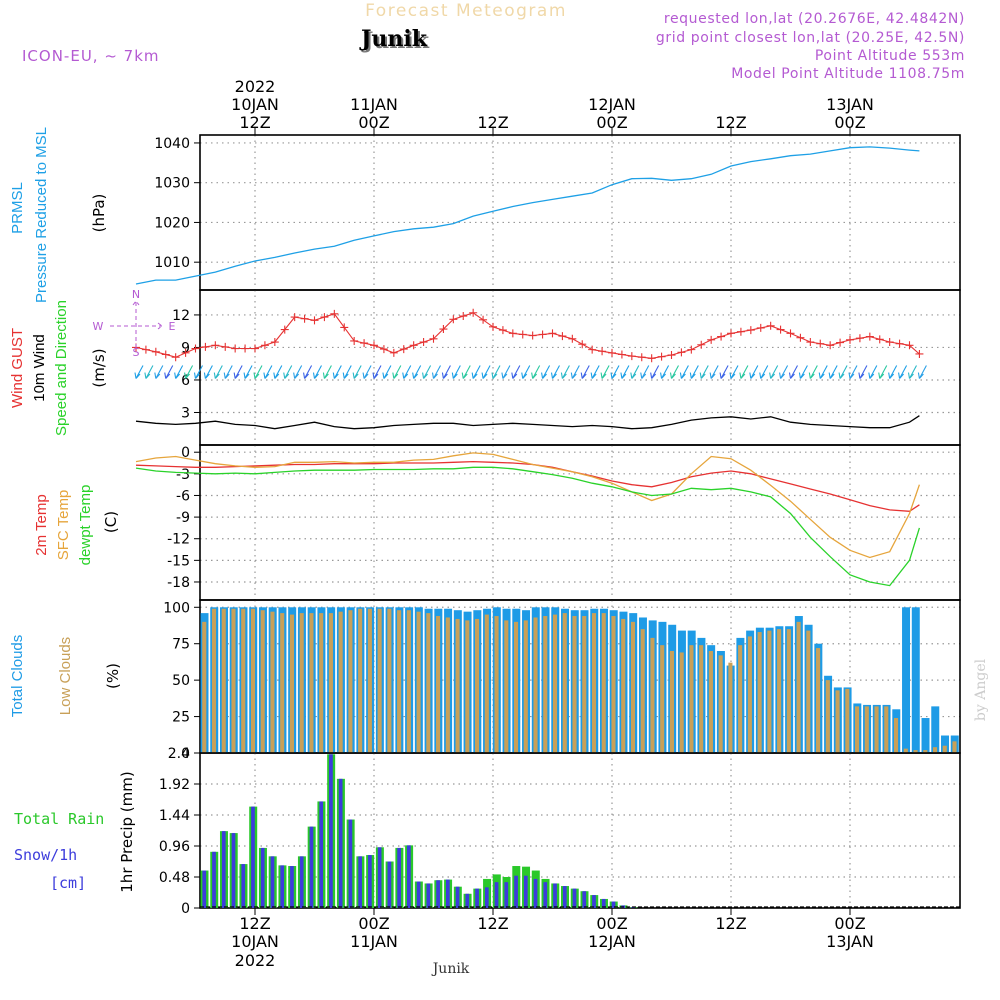 This screenshot has height=1000, width=1000. I want to click on ytick-label: 0.96, so click(174, 847).